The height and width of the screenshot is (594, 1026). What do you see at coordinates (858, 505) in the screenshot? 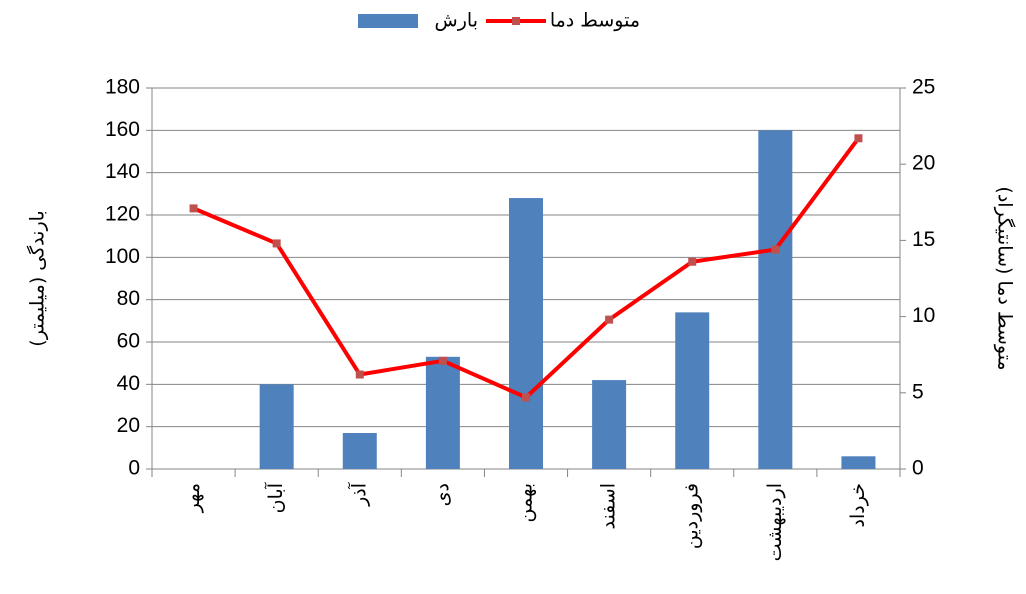
I see `x-tick-label: خرداد` at bounding box center [858, 505].